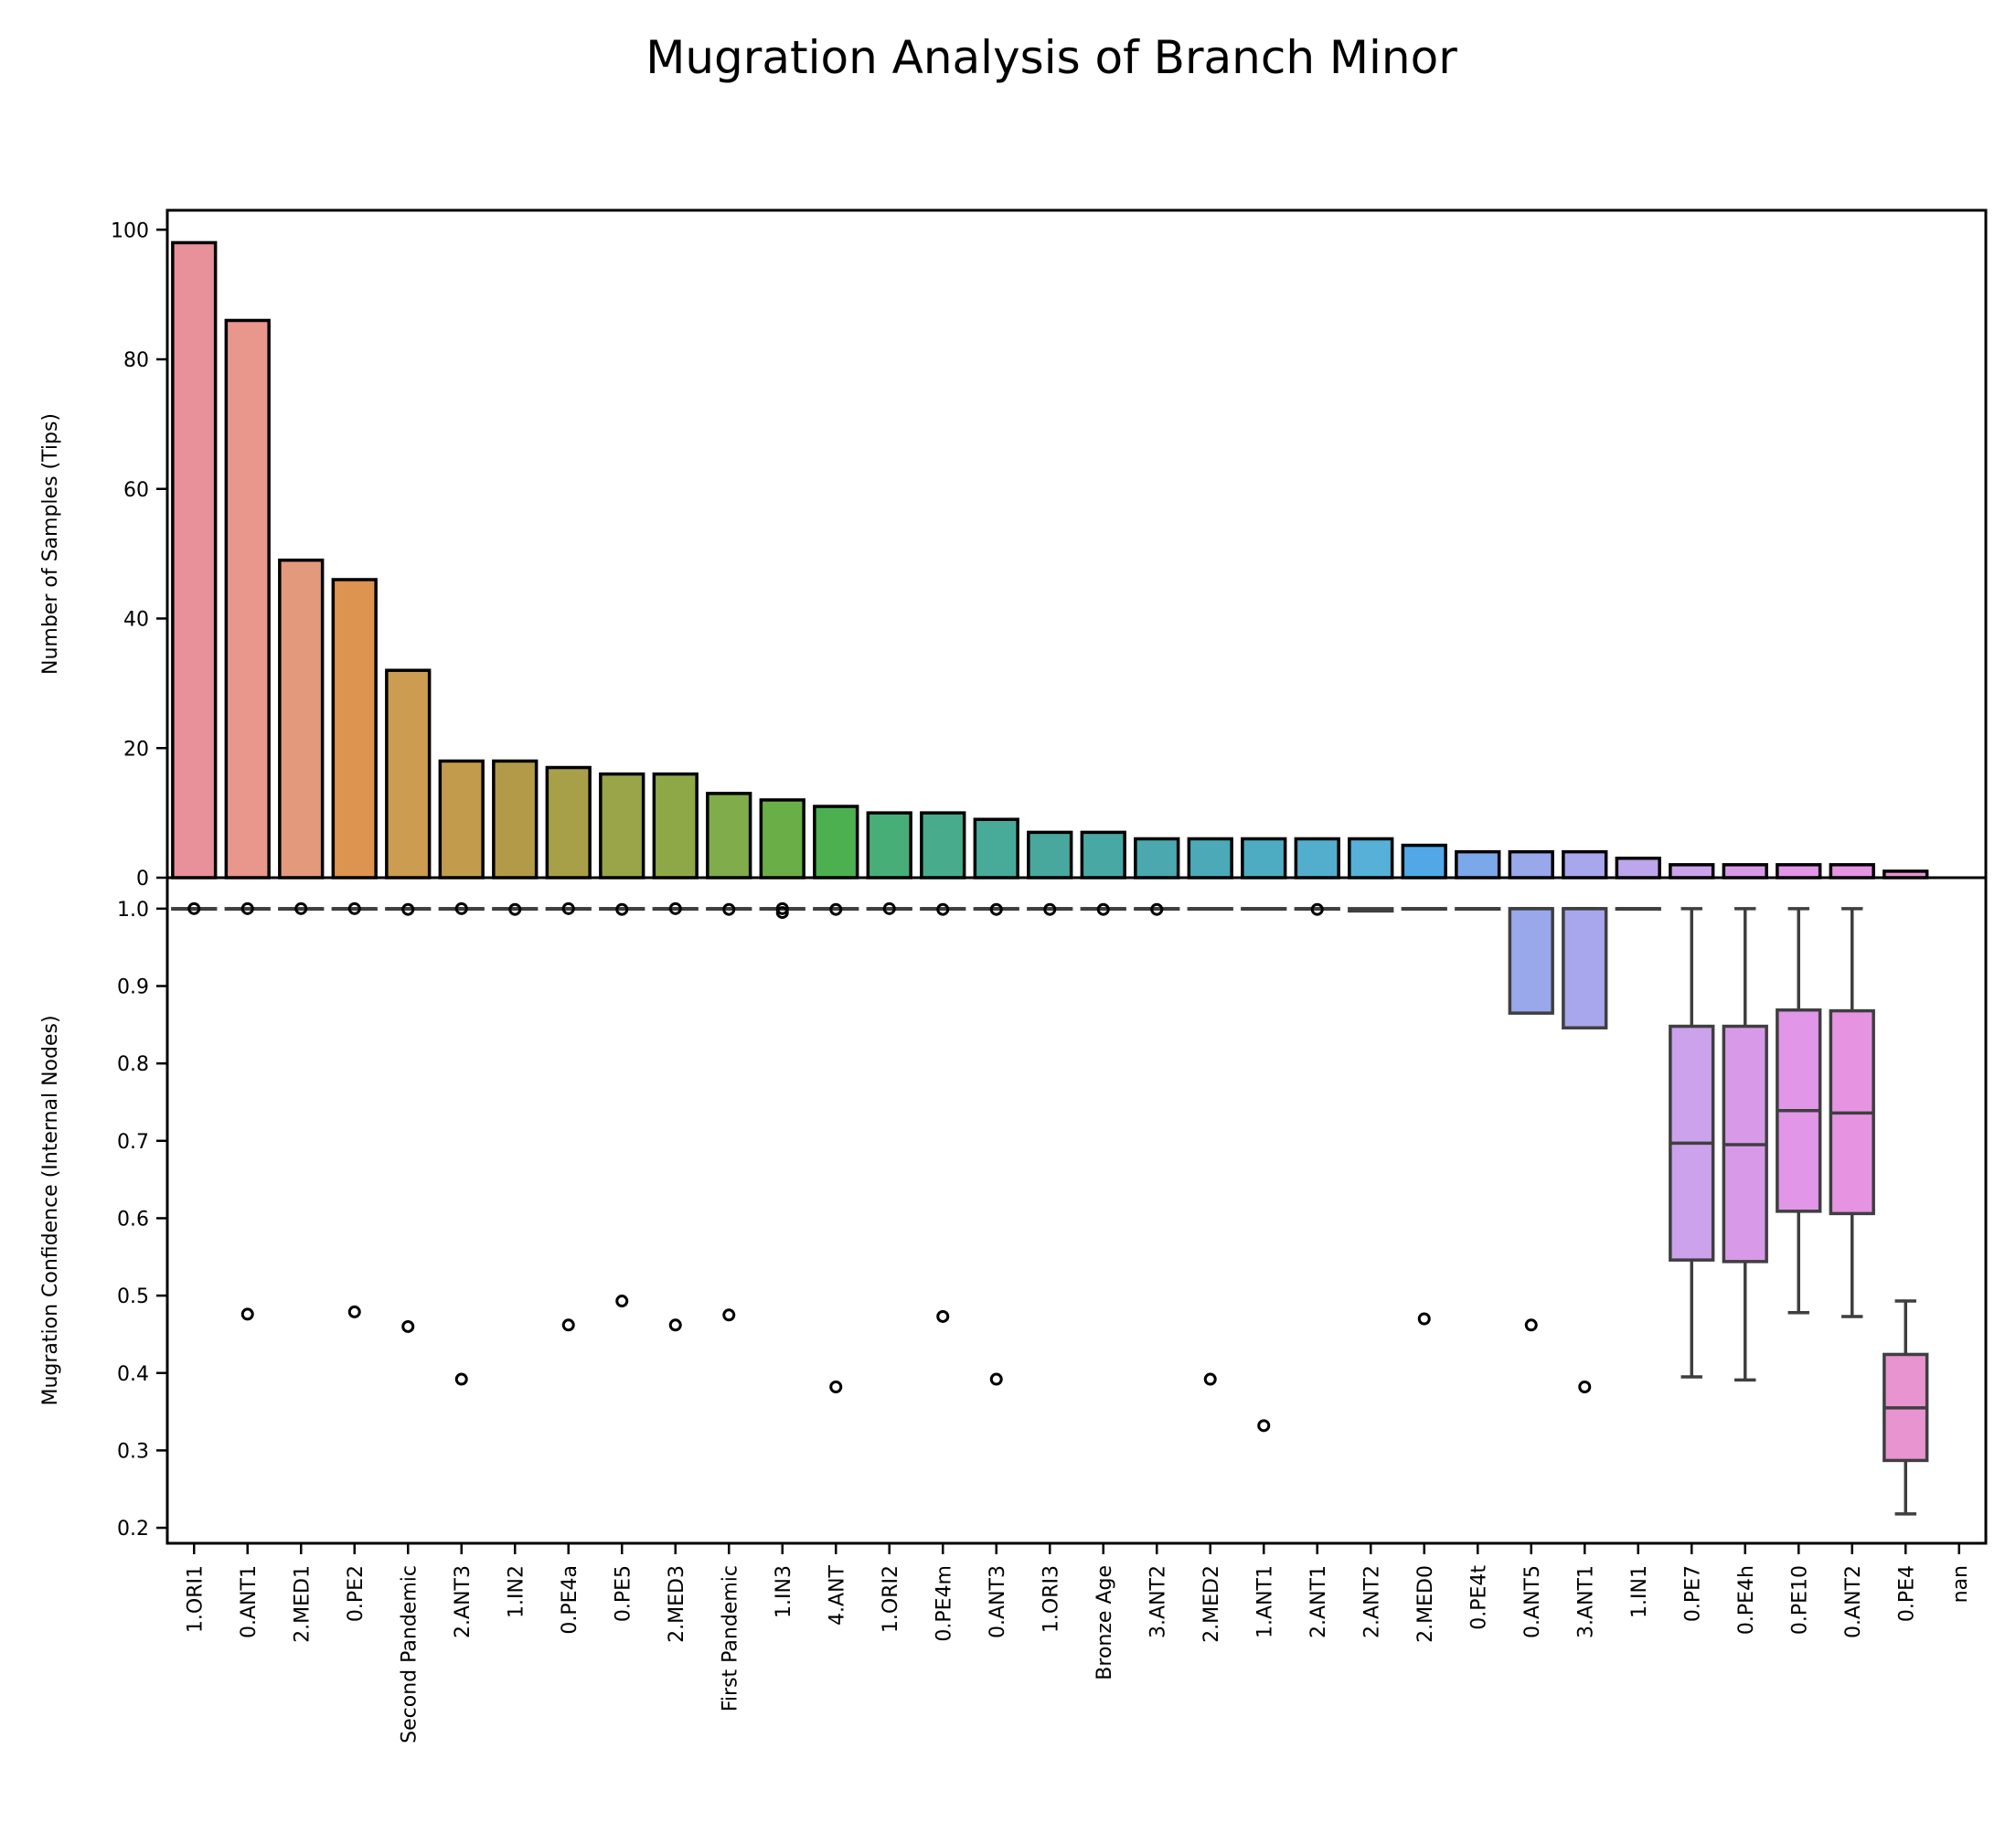  I want to click on bar-1-ori2, so click(889, 845).